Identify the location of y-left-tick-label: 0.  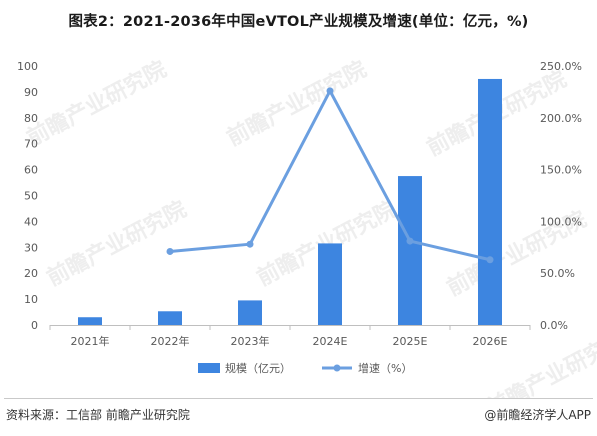
(34, 325).